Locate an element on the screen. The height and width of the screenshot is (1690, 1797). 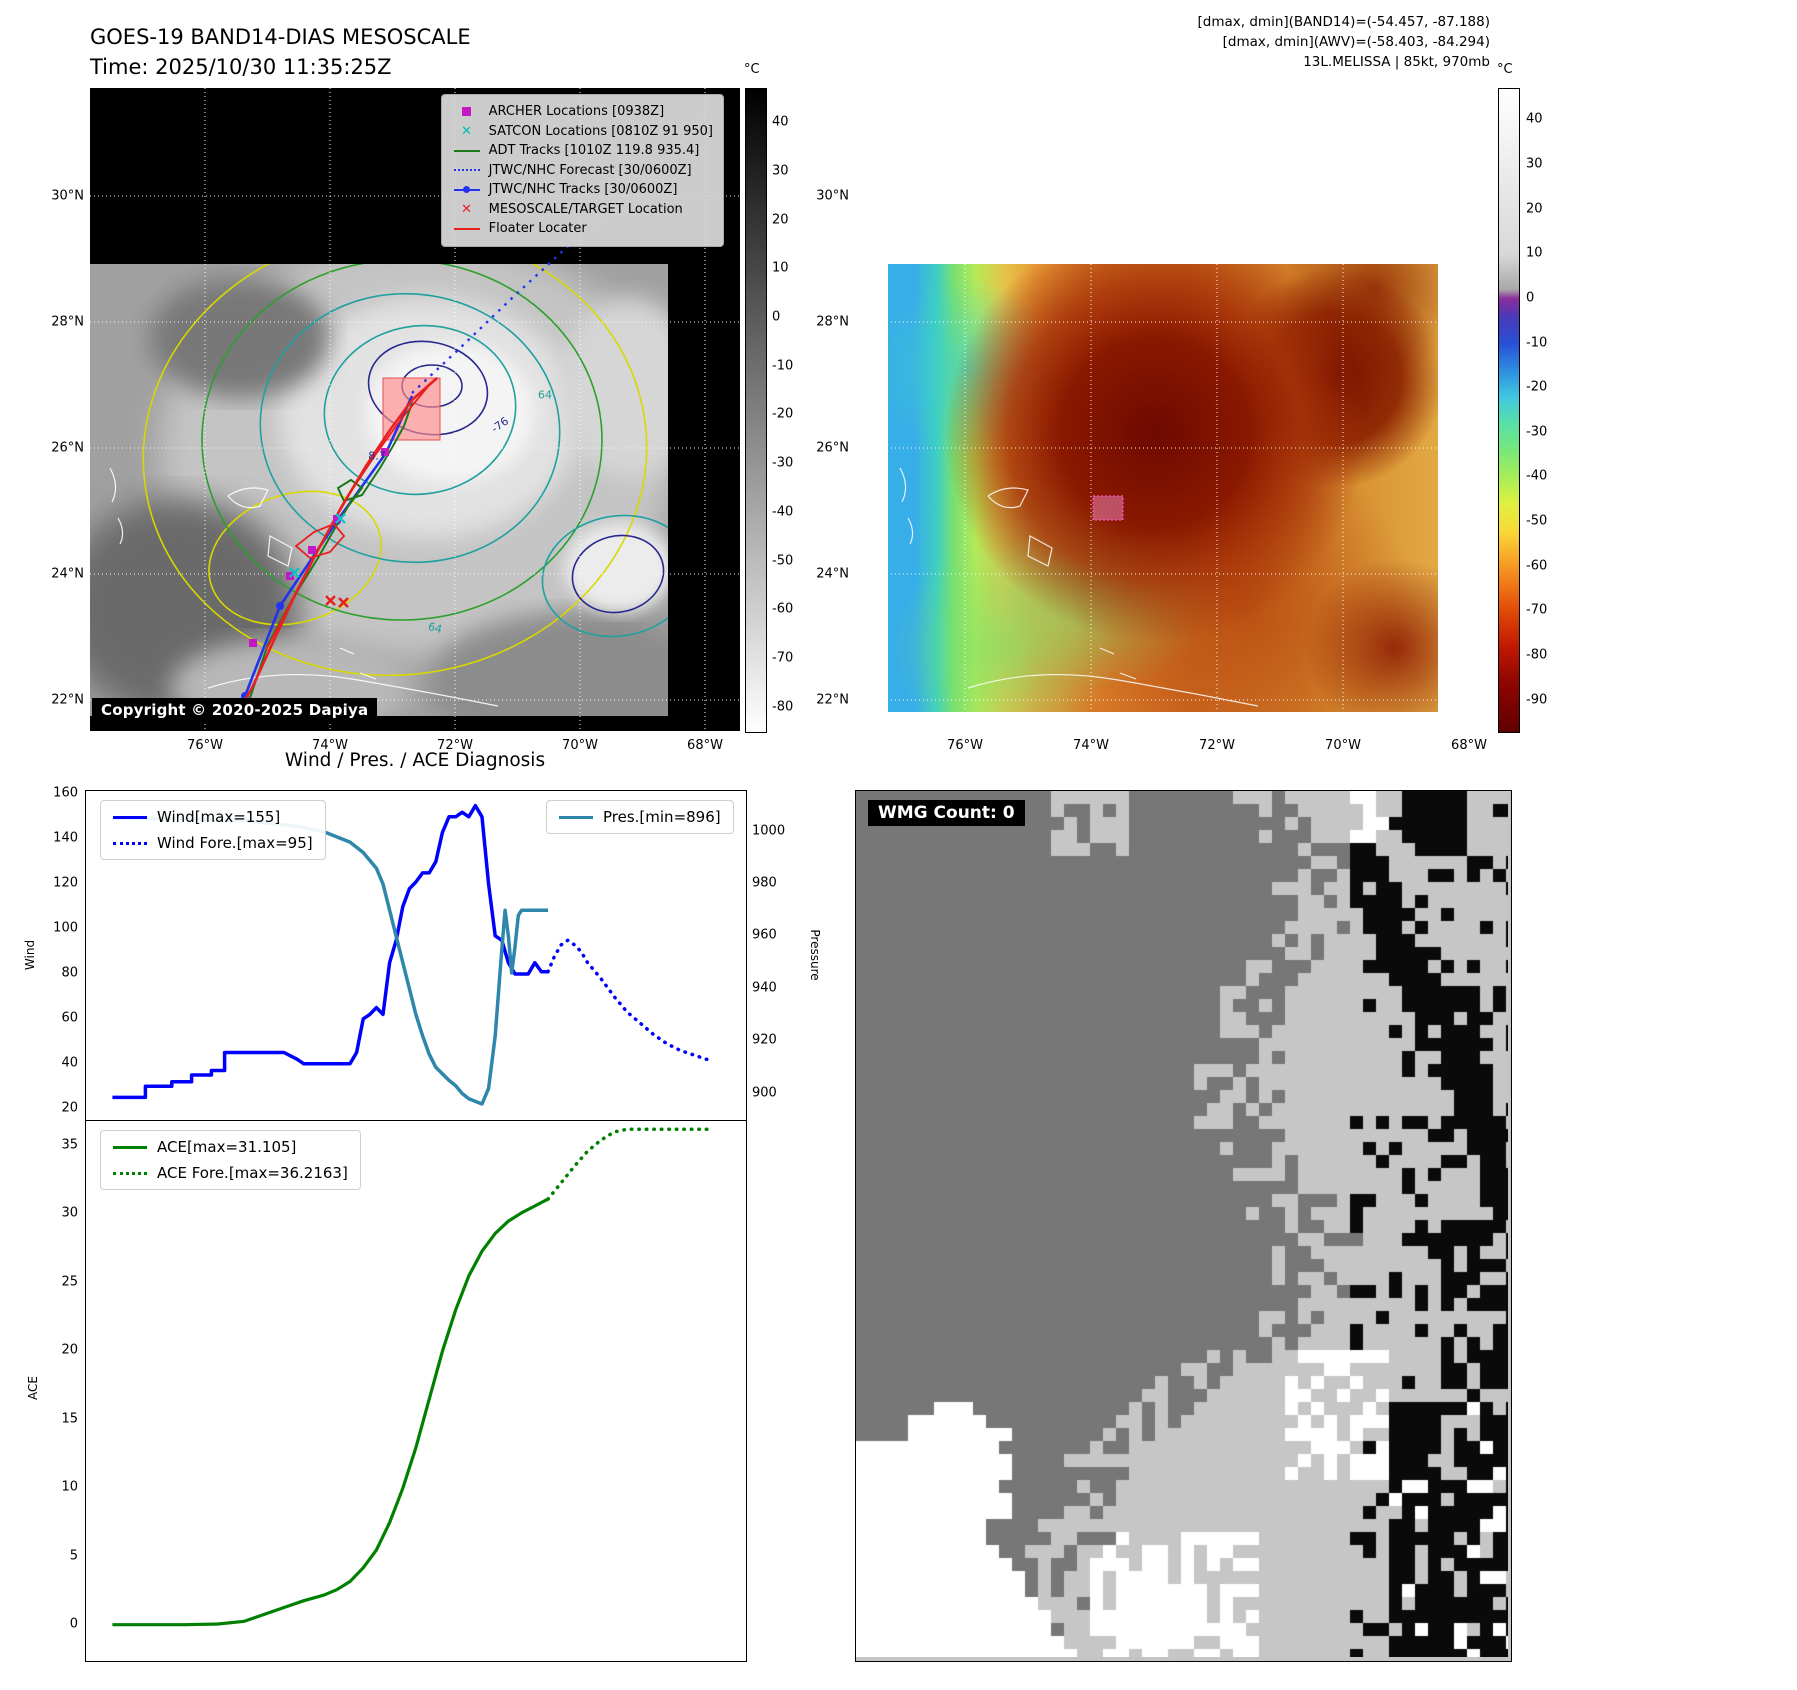
awv-satellite-svg is located at coordinates (1163, 488).